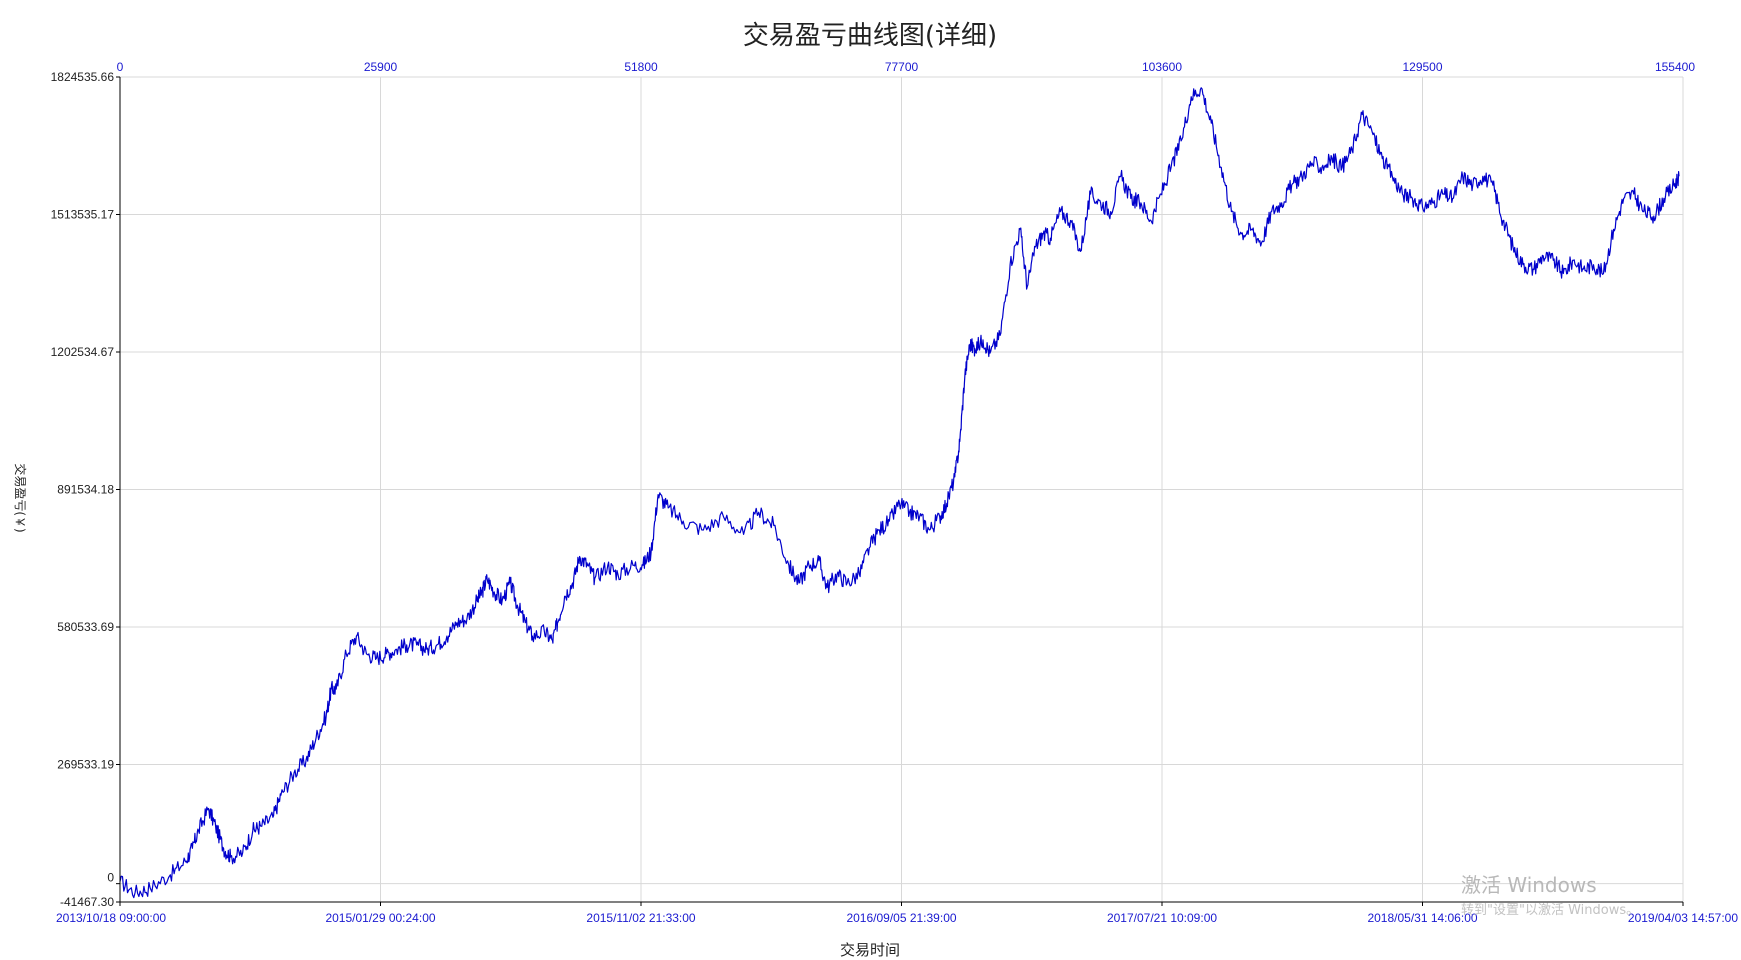 Image resolution: width=1741 pixels, height=960 pixels. I want to click on top-x-ticks: 0 25900 51800 77700 103600 129500 155400, so click(906, 67).